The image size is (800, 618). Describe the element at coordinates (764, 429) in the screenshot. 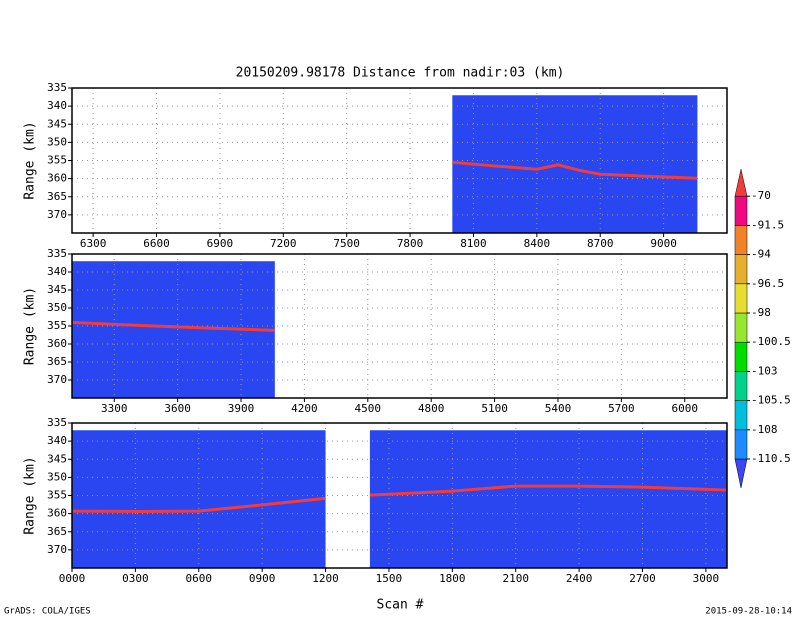

I see `colorbar-label: -108` at that location.